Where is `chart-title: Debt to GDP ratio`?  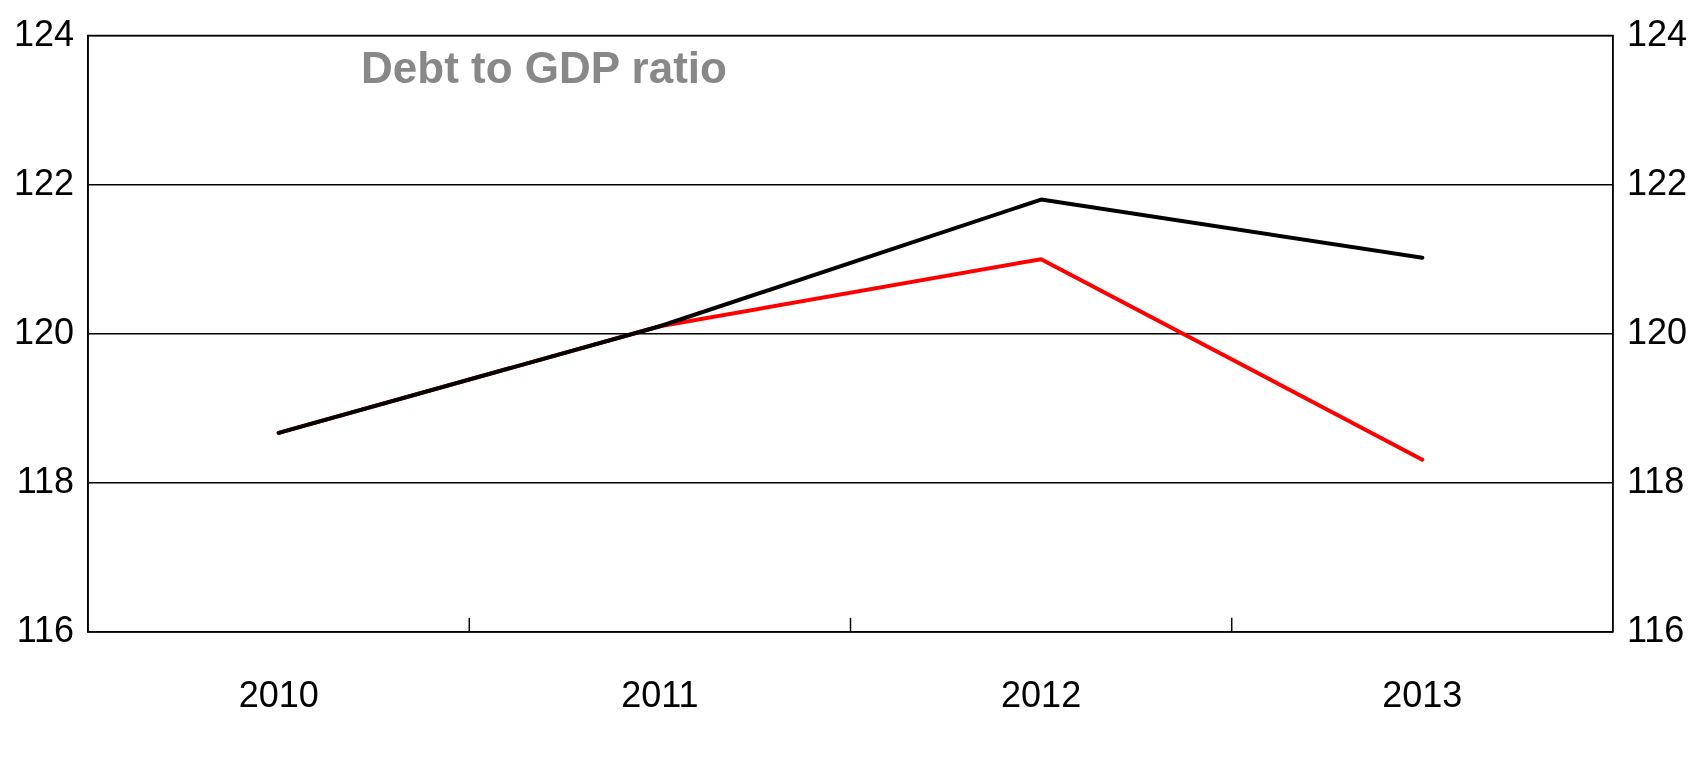 chart-title: Debt to GDP ratio is located at coordinates (544, 67).